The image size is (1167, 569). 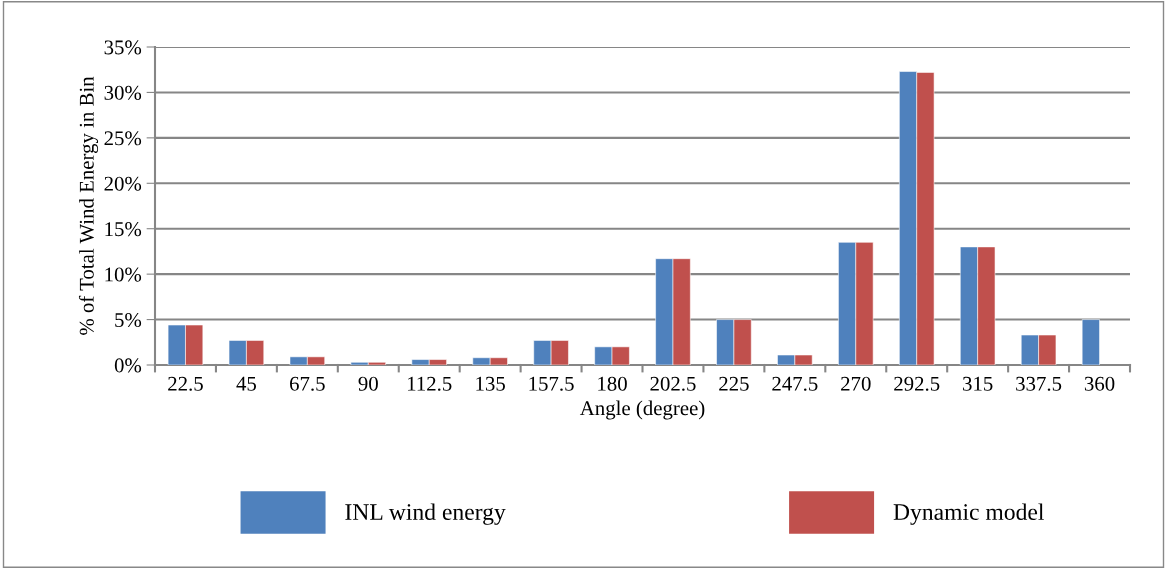 What do you see at coordinates (123, 229) in the screenshot?
I see `y-tick-label: 15%` at bounding box center [123, 229].